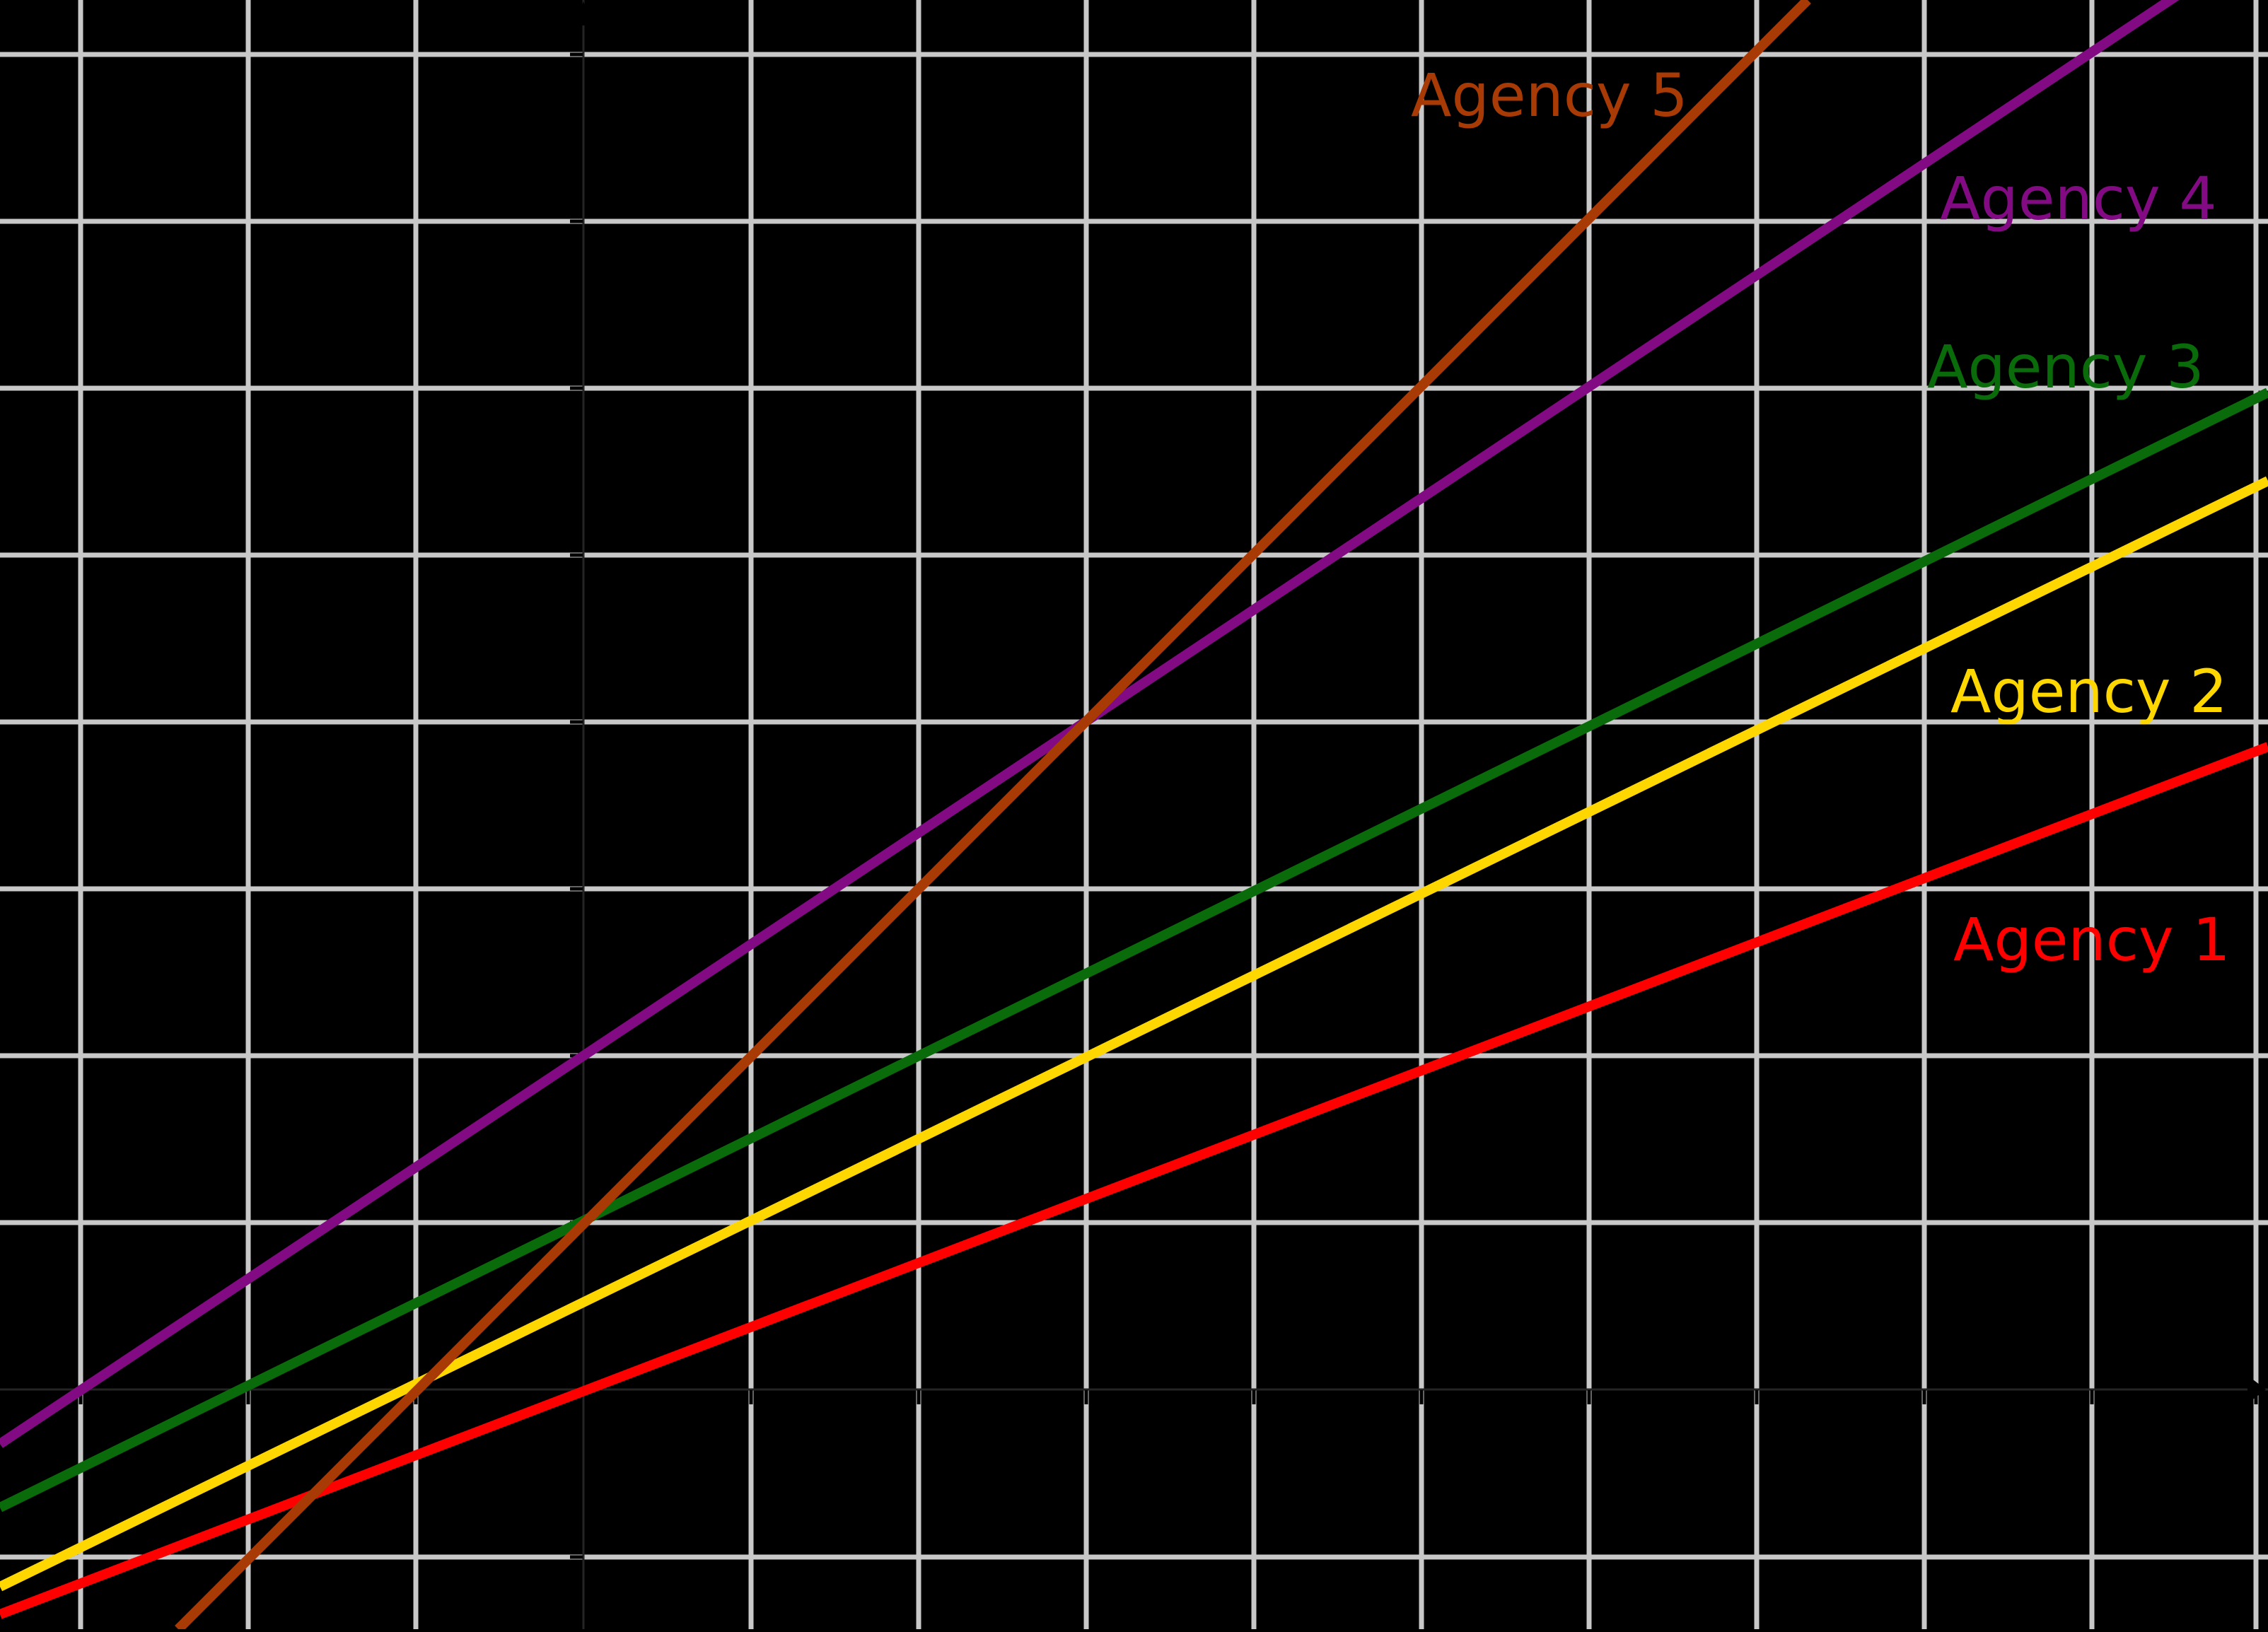 This screenshot has height=1632, width=2268. Describe the element at coordinates (2065, 367) in the screenshot. I see `series-label-agency-3: Agency 3` at that location.